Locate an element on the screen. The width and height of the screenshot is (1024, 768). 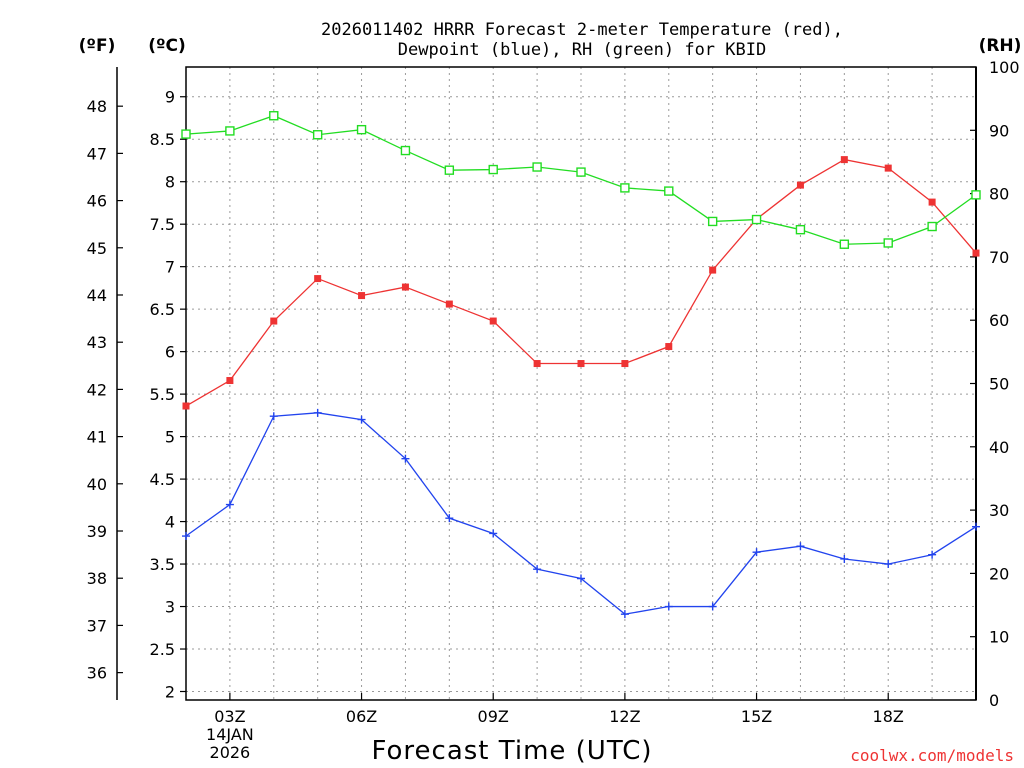
fahrenheit-tick-label: 42 is located at coordinates (97, 389).